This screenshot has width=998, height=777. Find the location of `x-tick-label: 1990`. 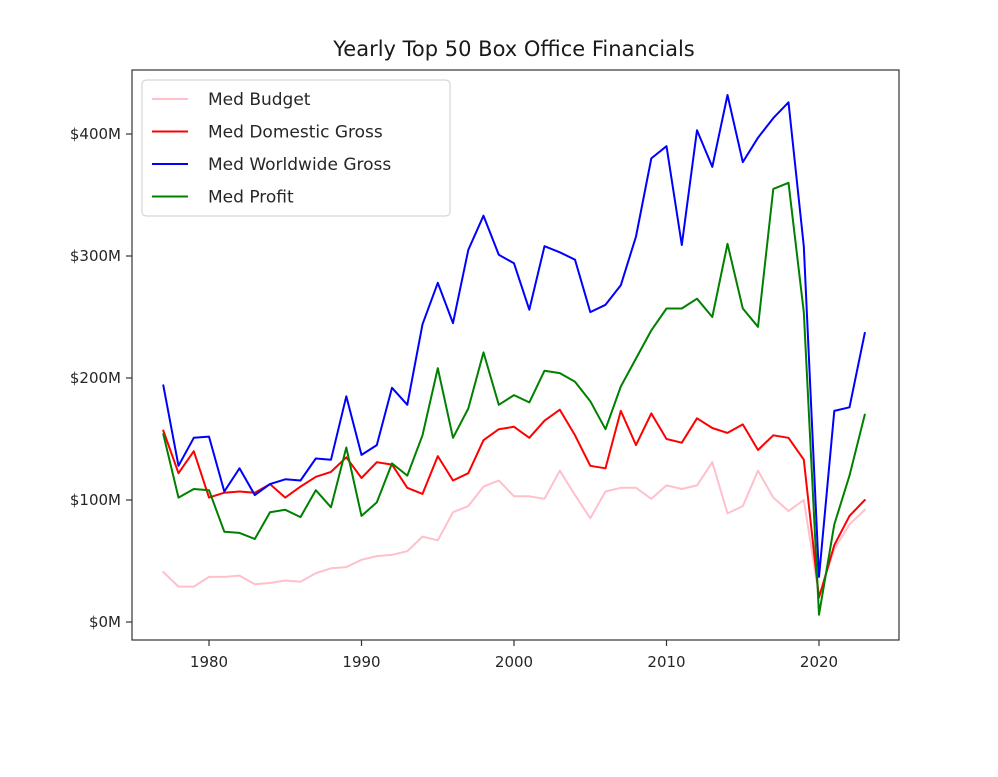

x-tick-label: 1990 is located at coordinates (361, 662).